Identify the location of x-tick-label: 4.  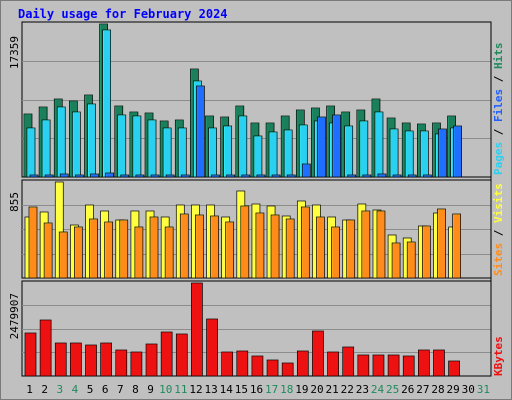
(75, 389).